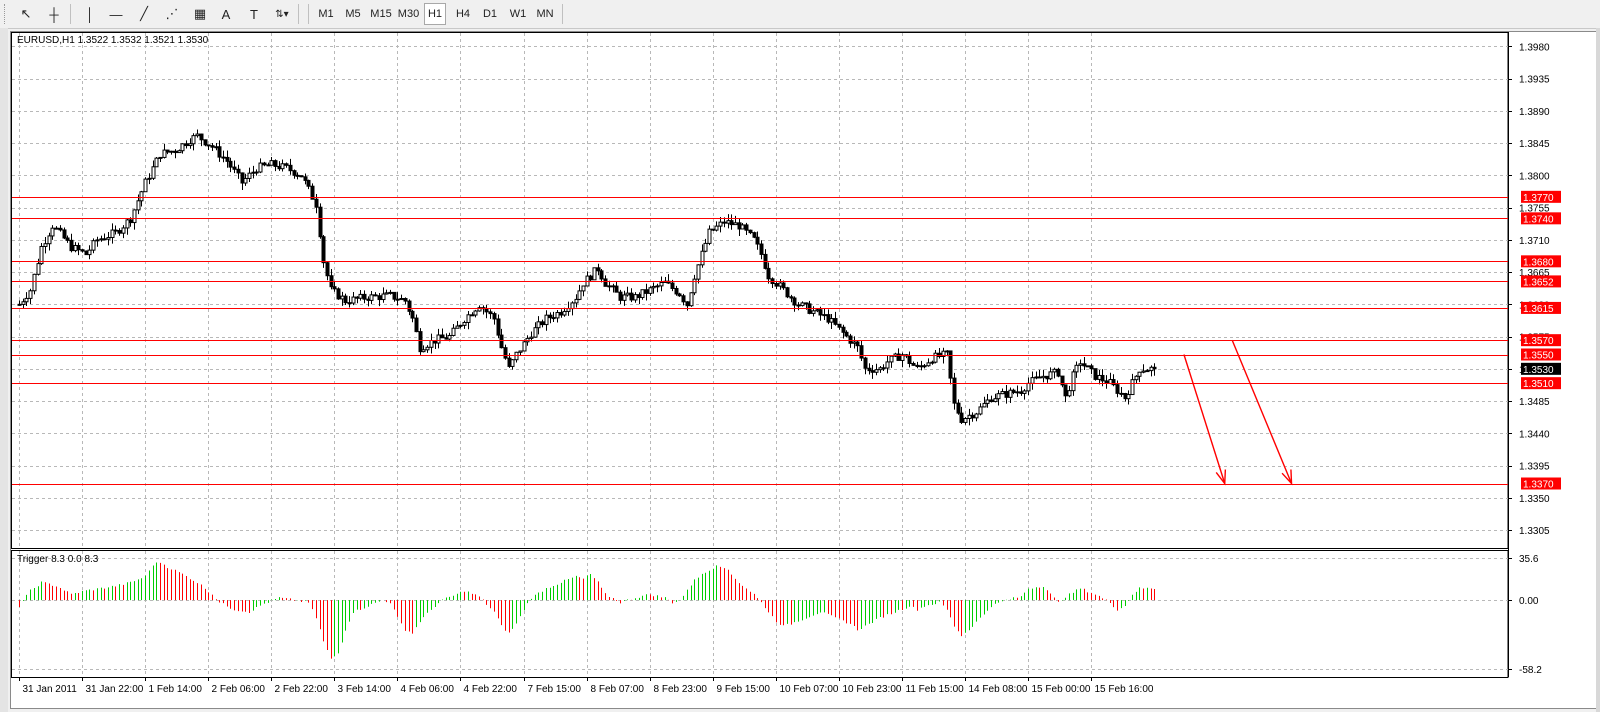  What do you see at coordinates (302, 689) in the screenshot?
I see `time-label: 2 Feb 22:00` at bounding box center [302, 689].